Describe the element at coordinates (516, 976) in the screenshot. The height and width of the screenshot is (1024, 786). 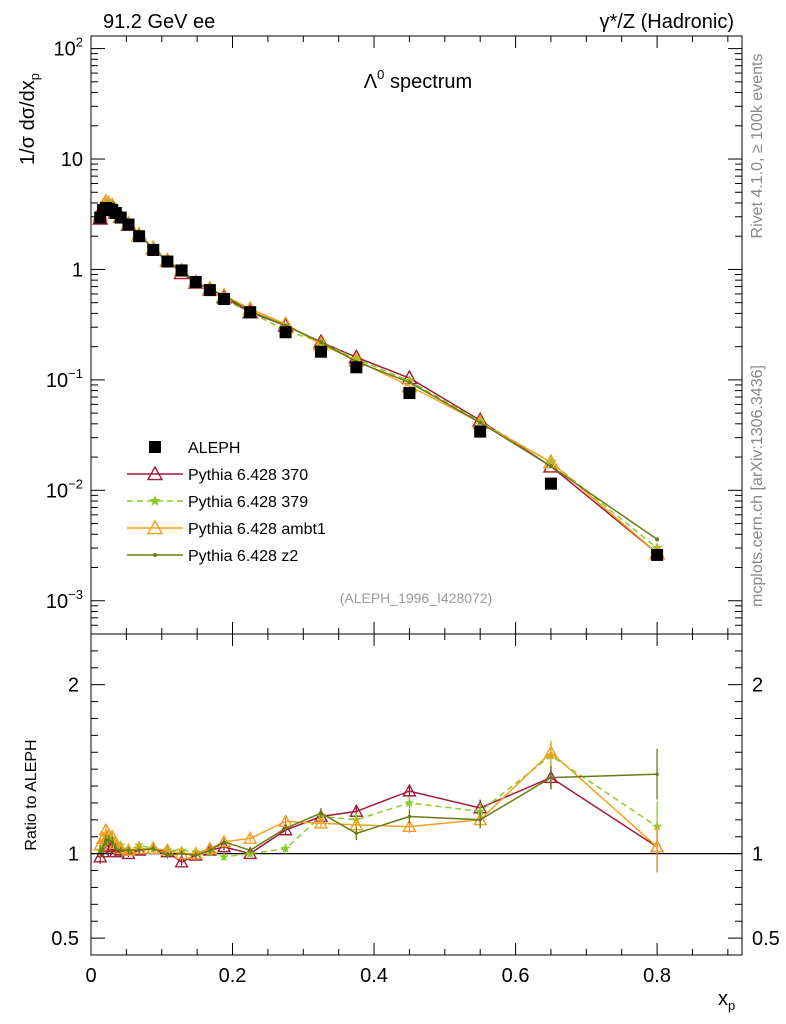
I see `x-tick-label: 0.6` at that location.